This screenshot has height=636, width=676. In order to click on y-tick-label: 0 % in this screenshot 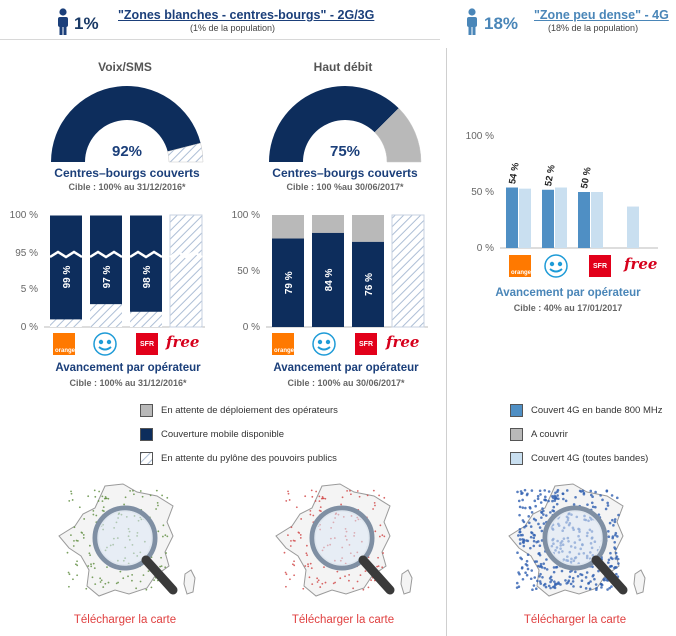, I will do `click(29, 327)`.